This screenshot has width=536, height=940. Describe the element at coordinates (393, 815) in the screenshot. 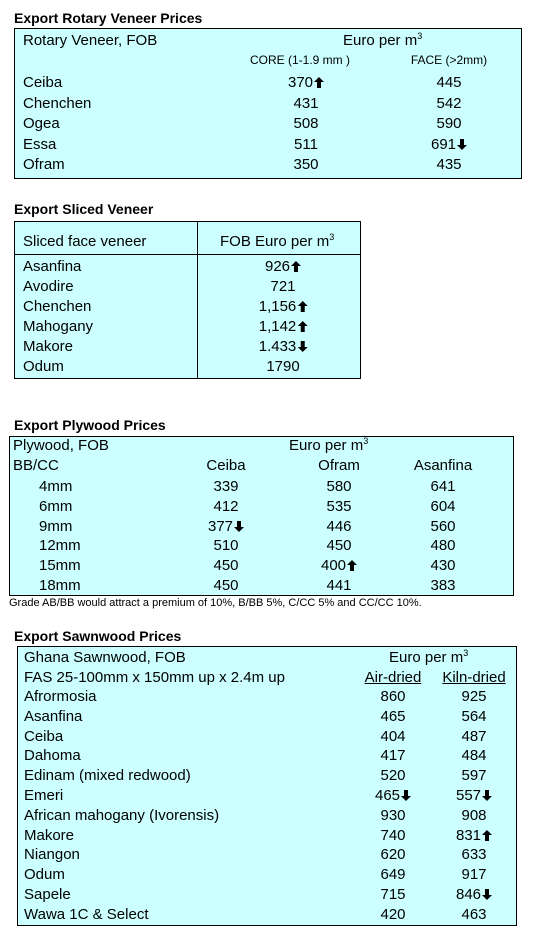

I see `sawn-row-air: 930` at that location.